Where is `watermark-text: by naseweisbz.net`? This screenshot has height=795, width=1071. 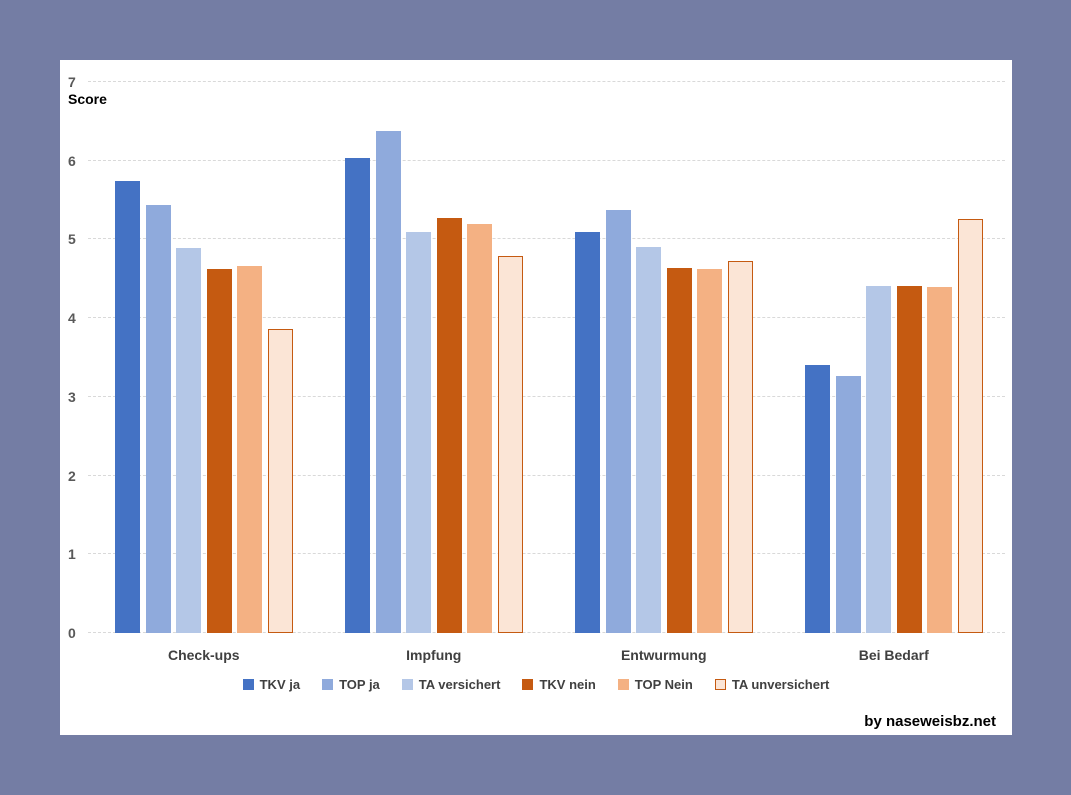 watermark-text: by naseweisbz.net is located at coordinates (930, 721).